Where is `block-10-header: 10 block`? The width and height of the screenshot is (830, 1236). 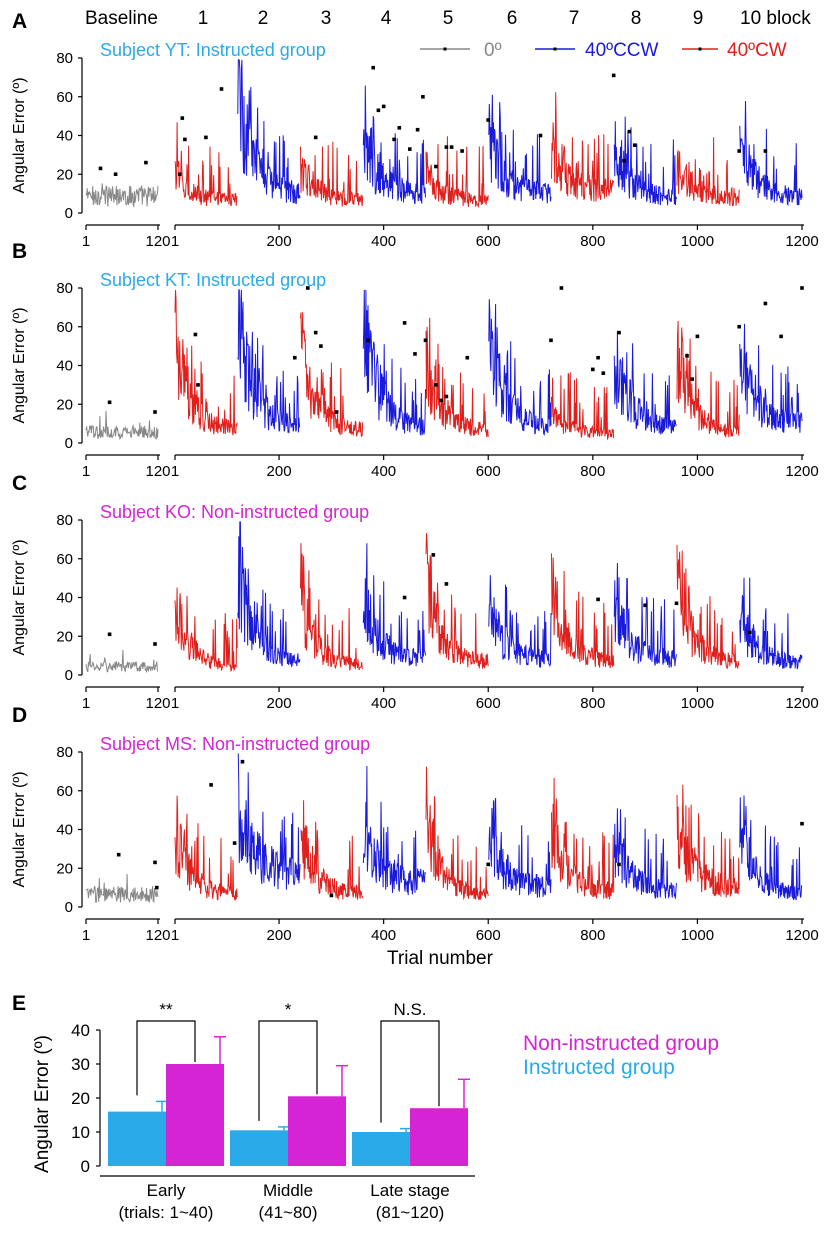
block-10-header: 10 block is located at coordinates (775, 18).